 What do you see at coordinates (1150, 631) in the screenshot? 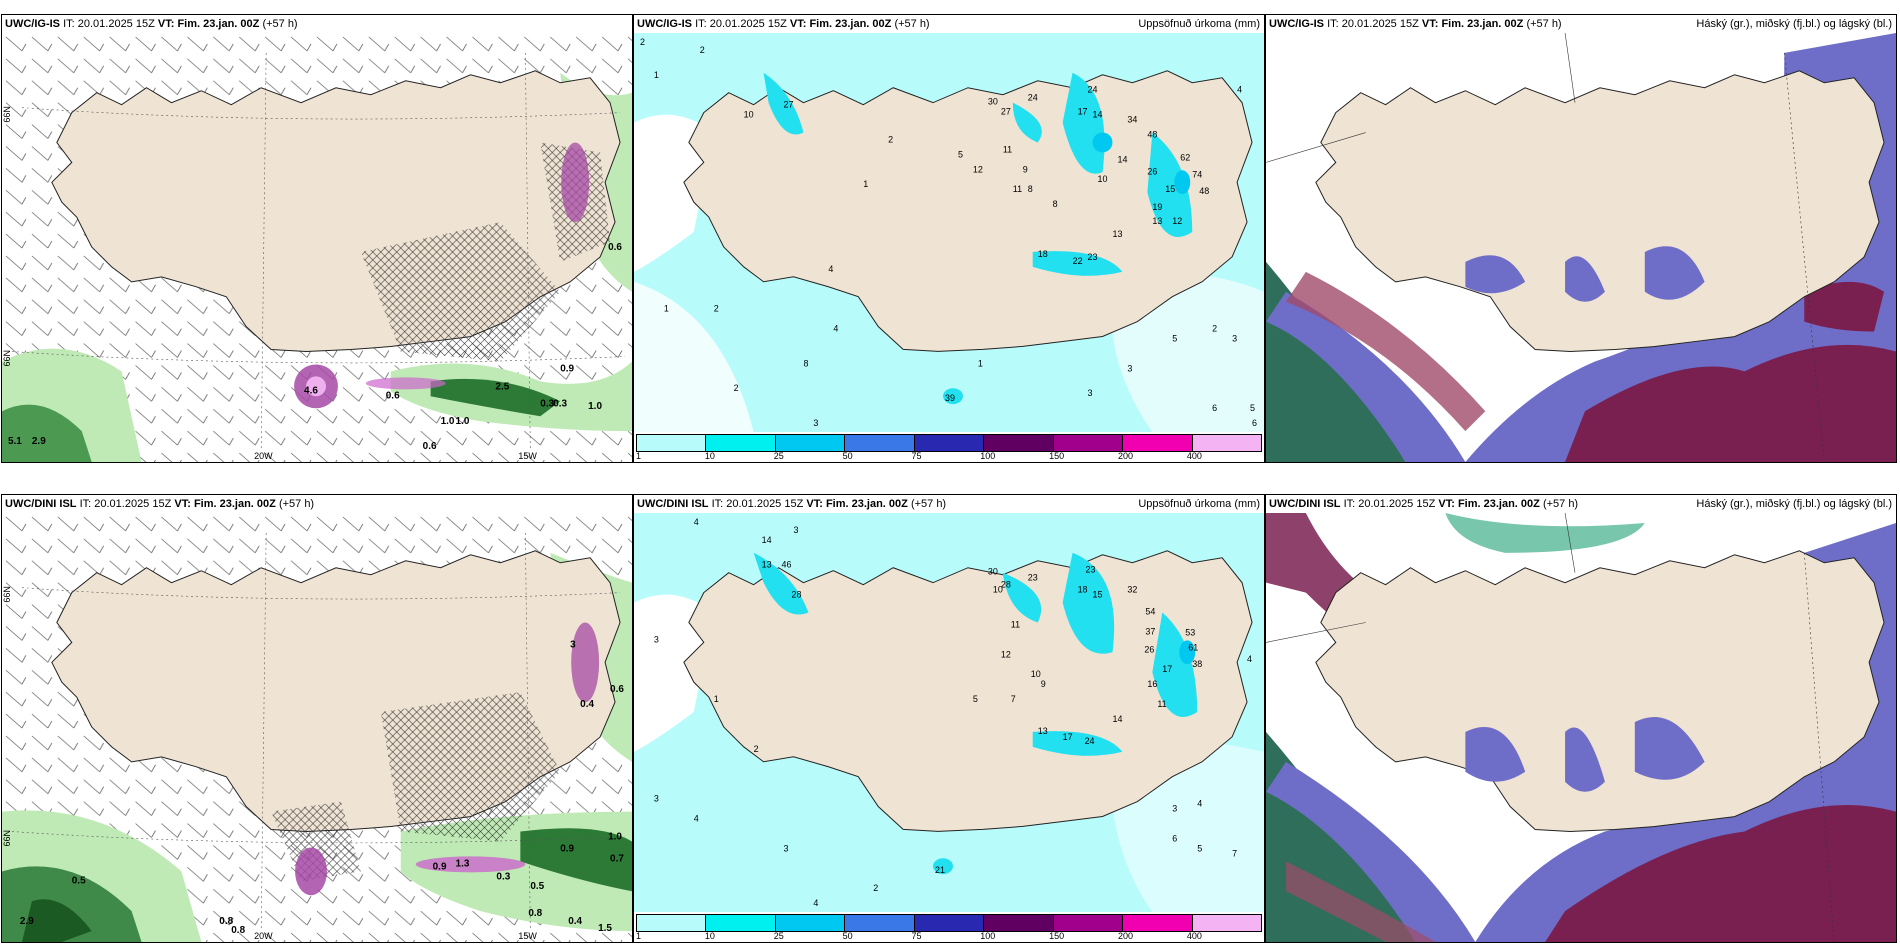
I see `svg-text: 37` at bounding box center [1150, 631].